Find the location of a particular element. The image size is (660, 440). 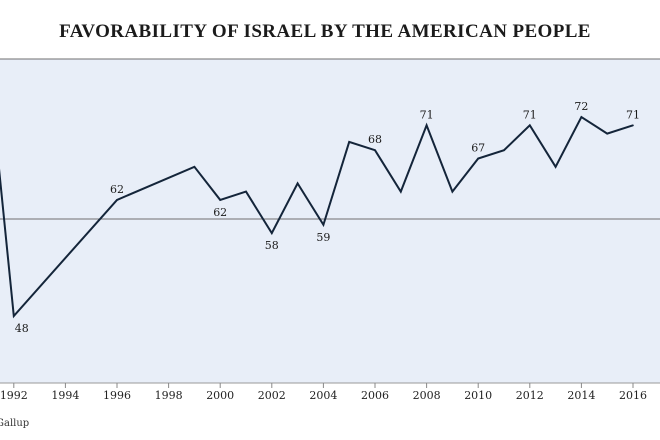

data-label: 48 is located at coordinates (22, 328).